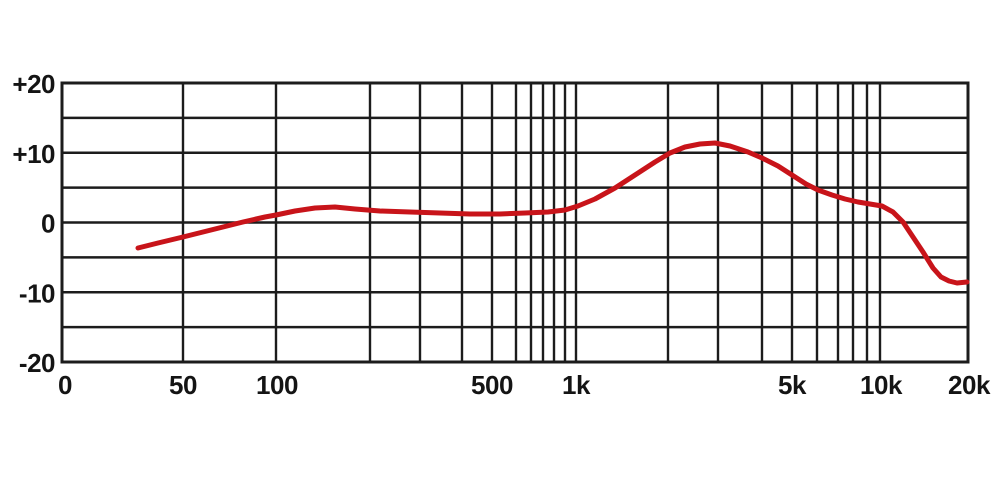 The image size is (1000, 487). I want to click on x-tick-label: 0, so click(65, 385).